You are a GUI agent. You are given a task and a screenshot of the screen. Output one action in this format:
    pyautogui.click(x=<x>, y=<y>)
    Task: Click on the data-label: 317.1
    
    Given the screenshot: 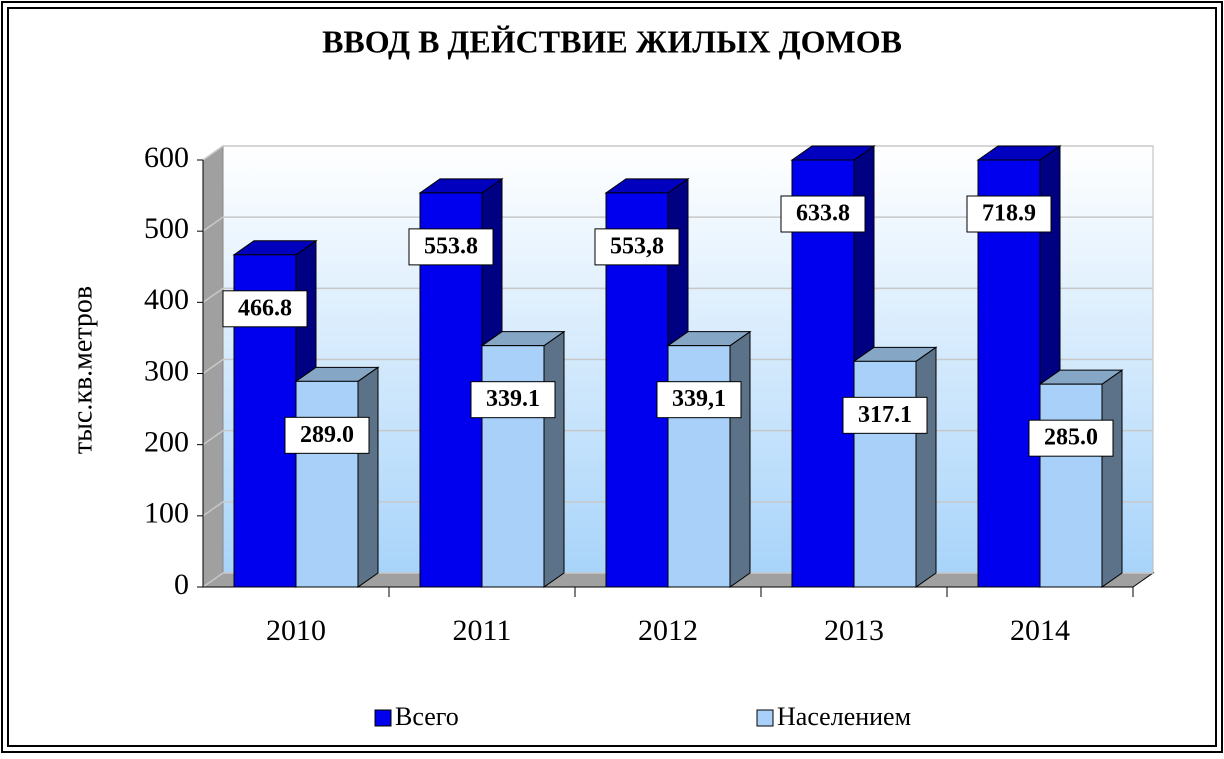 What is the action you would take?
    pyautogui.click(x=885, y=415)
    